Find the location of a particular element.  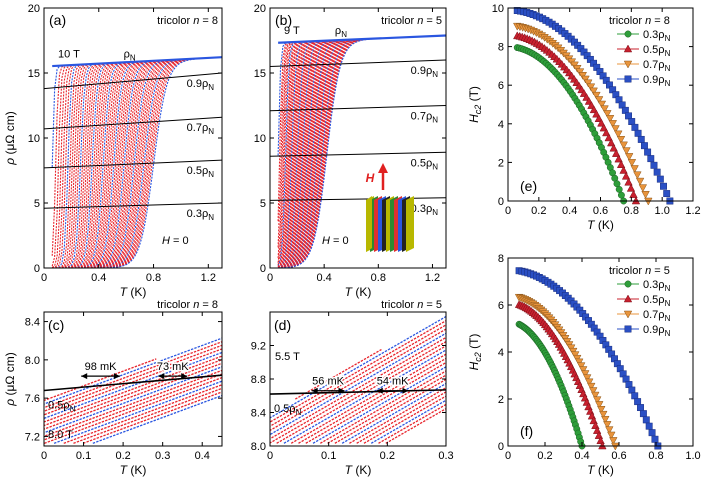

field-label-high: 9 T is located at coordinates (292, 31).